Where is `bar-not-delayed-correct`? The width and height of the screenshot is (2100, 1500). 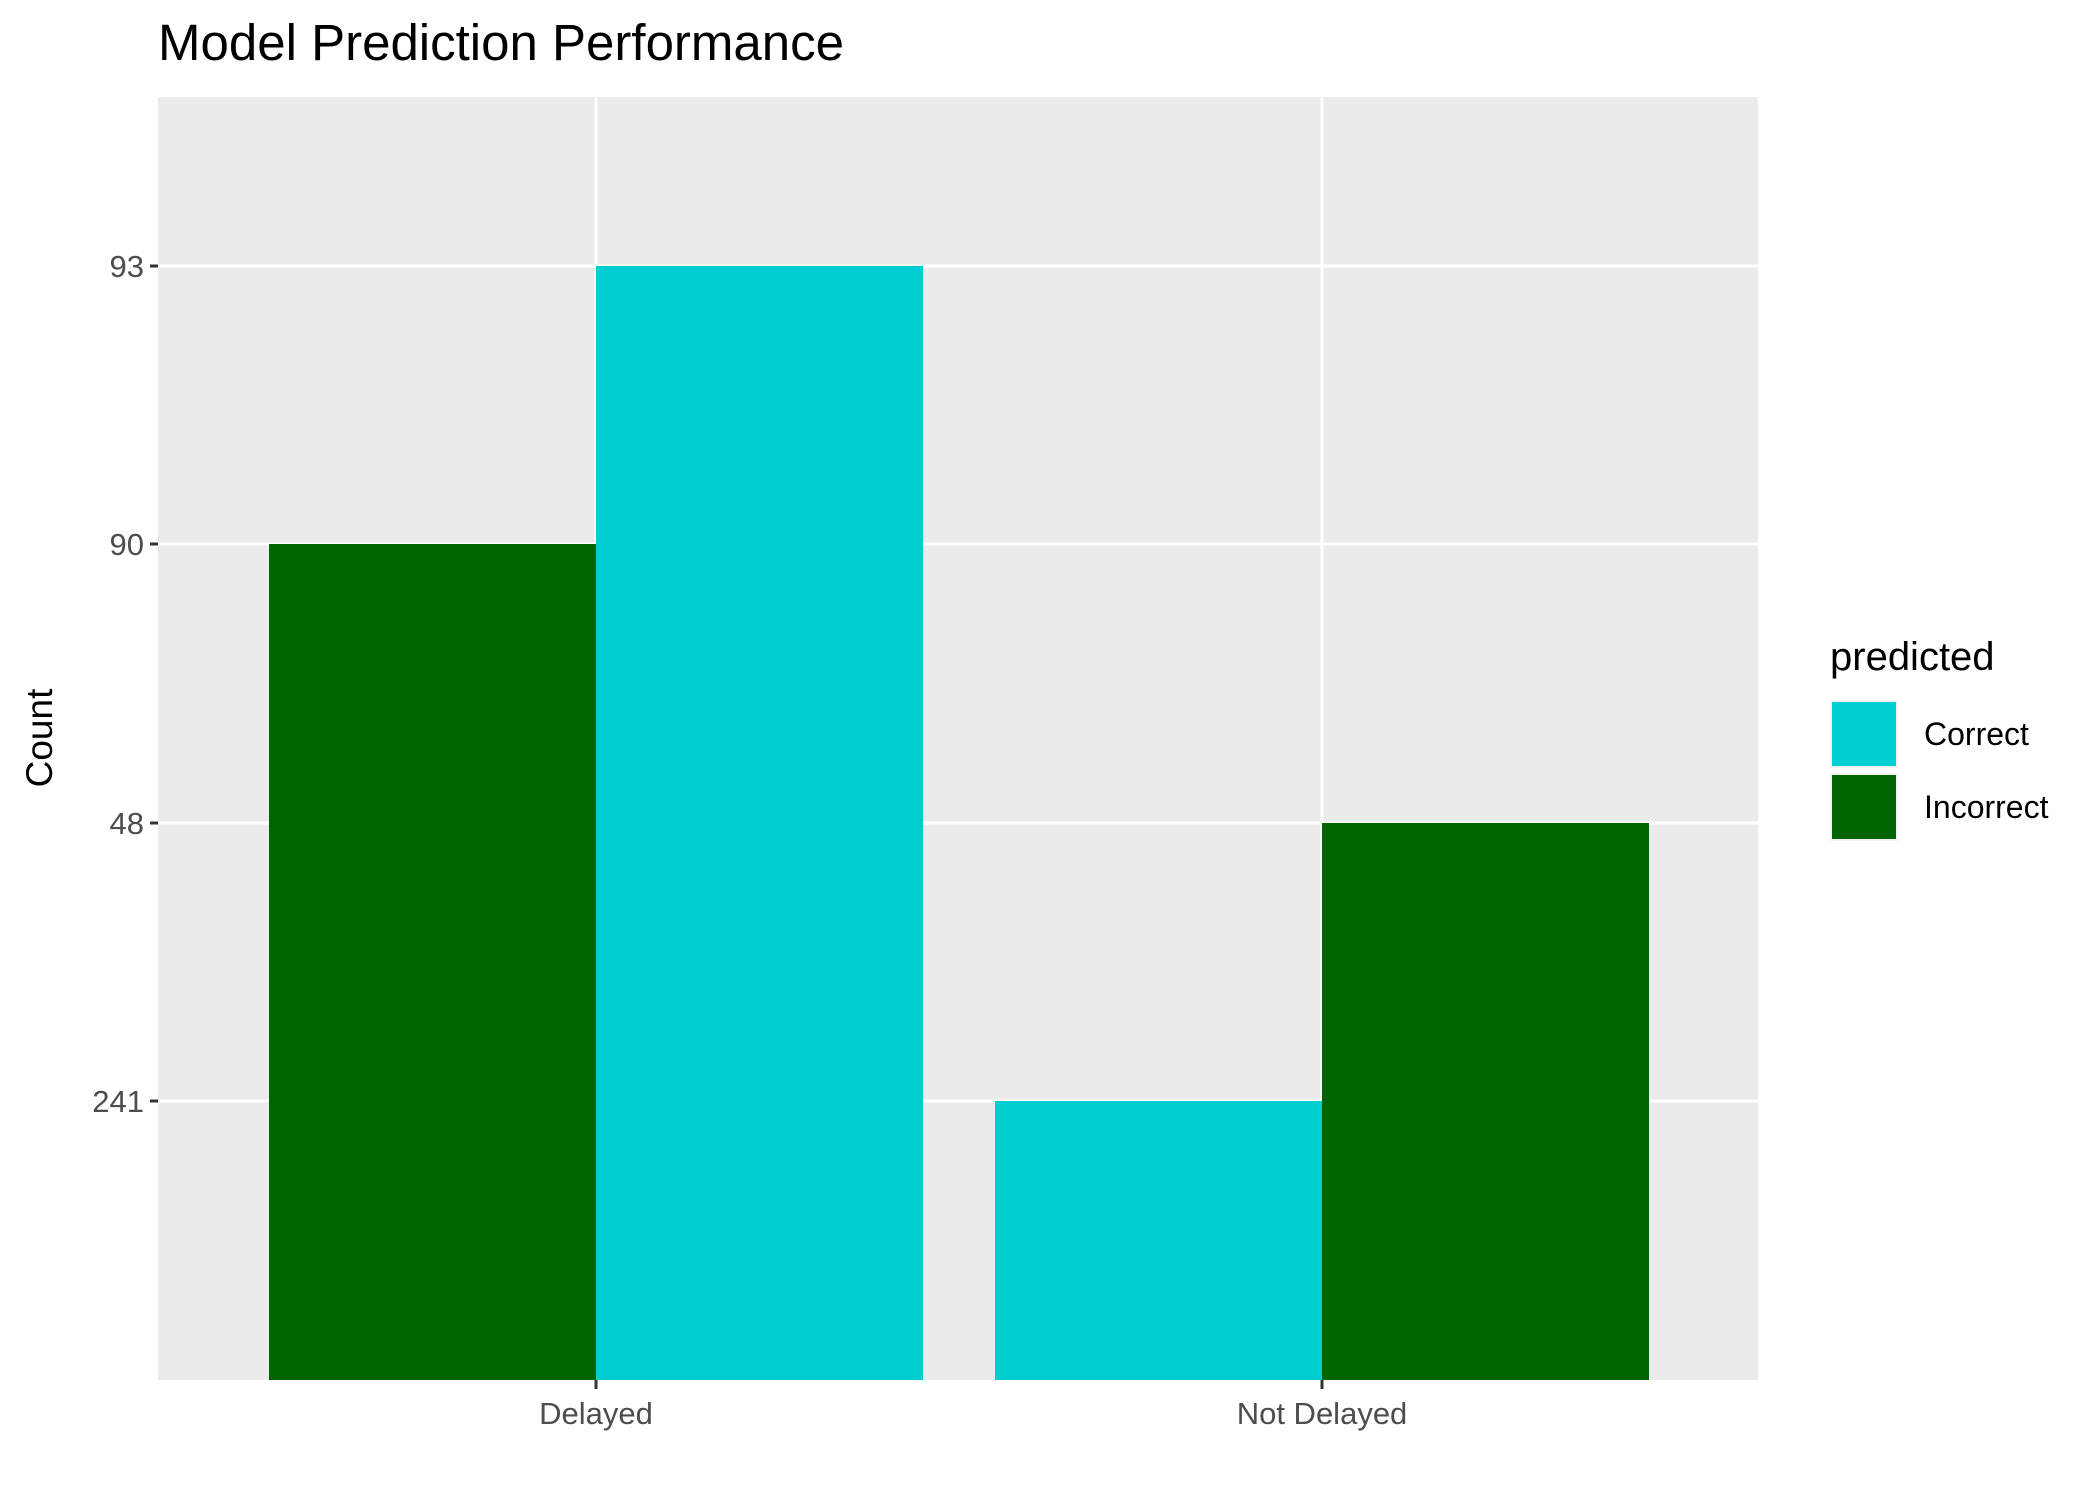 bar-not-delayed-correct is located at coordinates (1158, 1240).